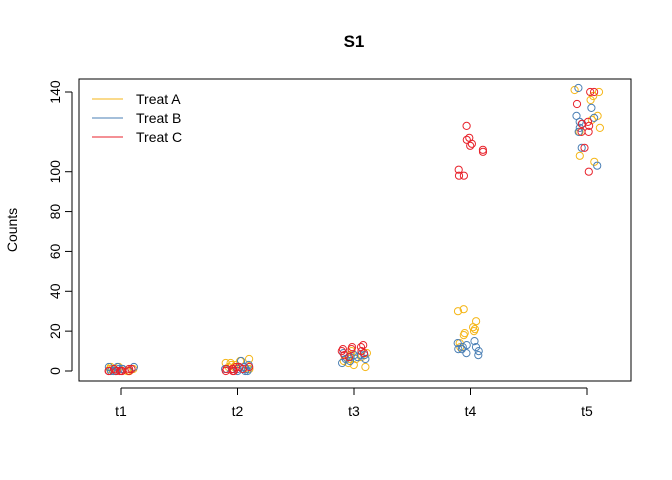 This screenshot has width=672, height=480. Describe the element at coordinates (121, 411) in the screenshot. I see `x-tick-label: t1` at that location.